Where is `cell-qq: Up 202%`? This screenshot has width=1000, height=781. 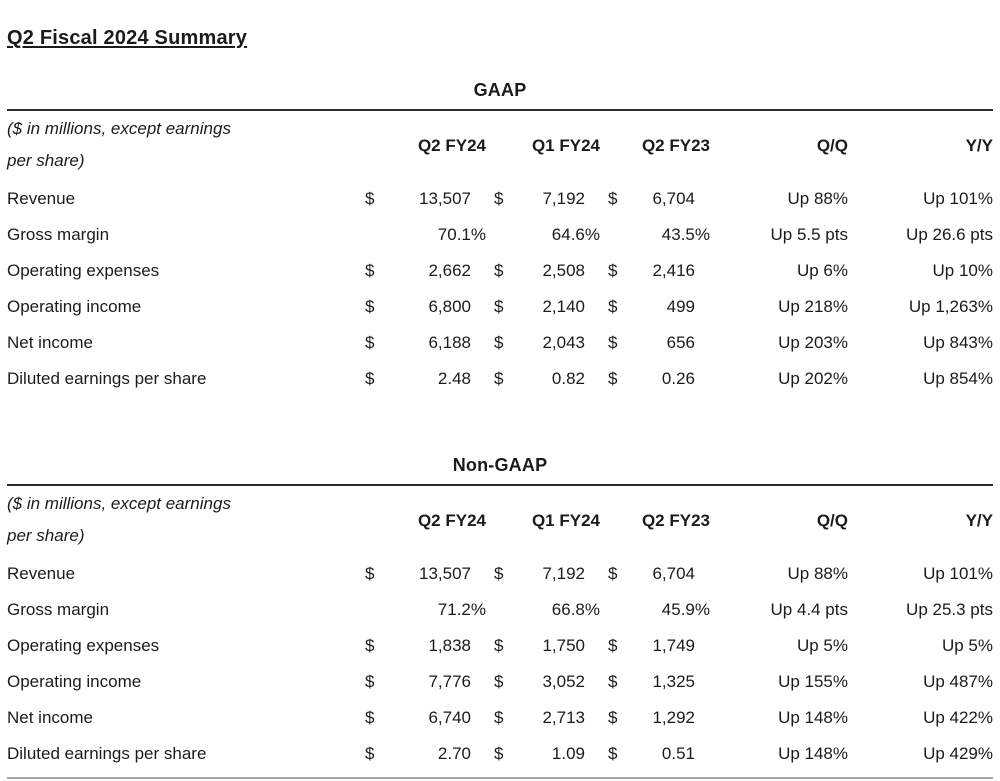 cell-qq: Up 202% is located at coordinates (813, 378).